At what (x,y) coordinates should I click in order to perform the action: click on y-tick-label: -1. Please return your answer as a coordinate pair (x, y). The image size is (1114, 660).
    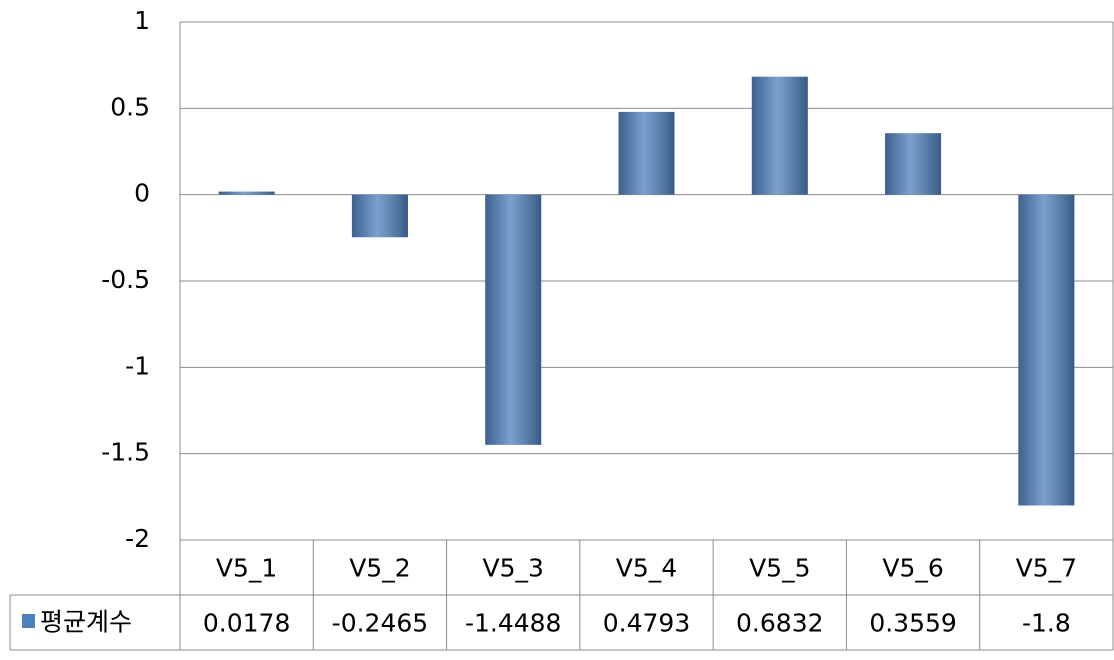
    Looking at the image, I should click on (137, 365).